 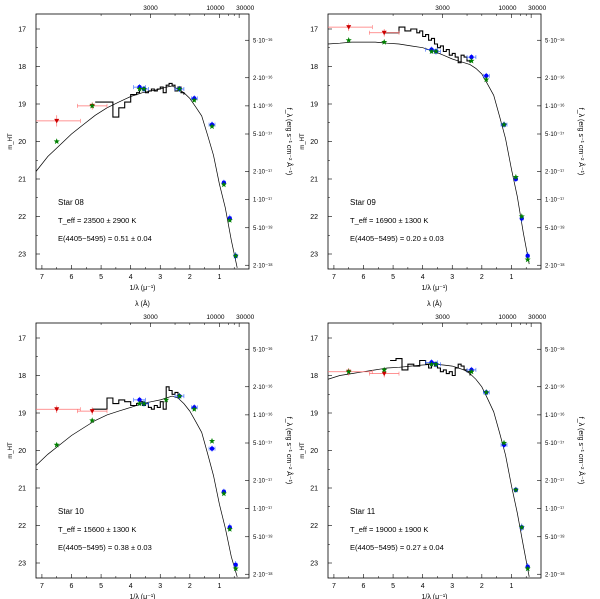 What do you see at coordinates (150, 317) in the screenshot?
I see `top-tick-label: 3000` at bounding box center [150, 317].